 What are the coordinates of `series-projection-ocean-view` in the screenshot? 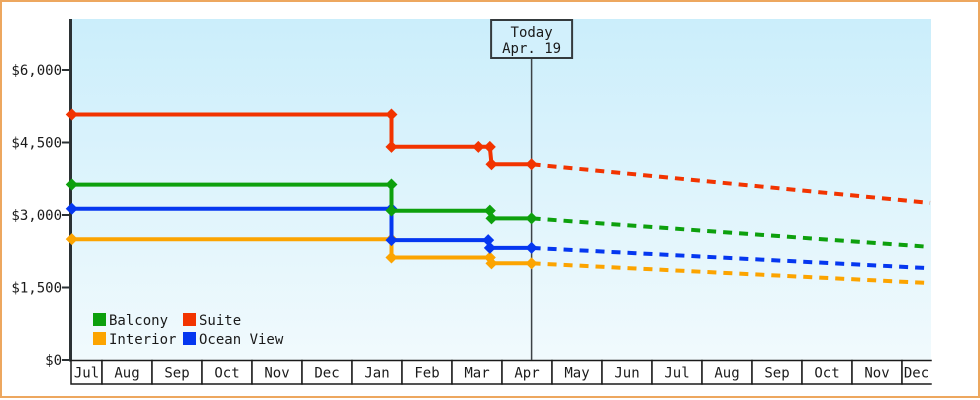 It's located at (731, 258).